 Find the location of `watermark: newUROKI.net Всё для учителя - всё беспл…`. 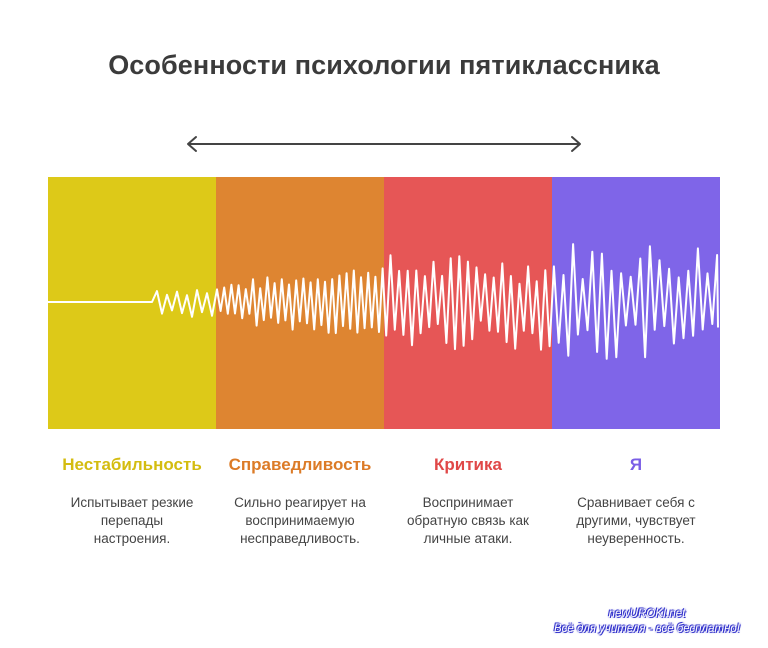

watermark: newUROKI.net Всё для учителя - всё беспл… is located at coordinates (647, 622).